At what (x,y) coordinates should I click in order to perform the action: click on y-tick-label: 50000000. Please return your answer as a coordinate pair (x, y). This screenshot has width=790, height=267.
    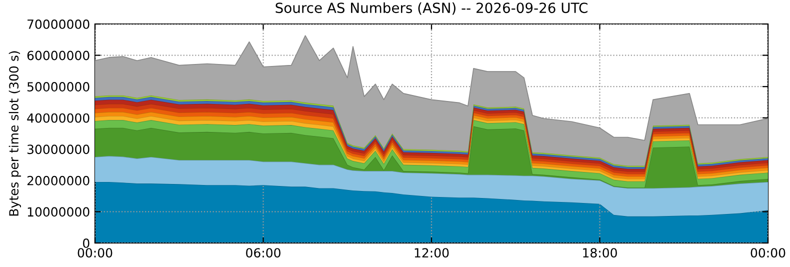
    Looking at the image, I should click on (58, 87).